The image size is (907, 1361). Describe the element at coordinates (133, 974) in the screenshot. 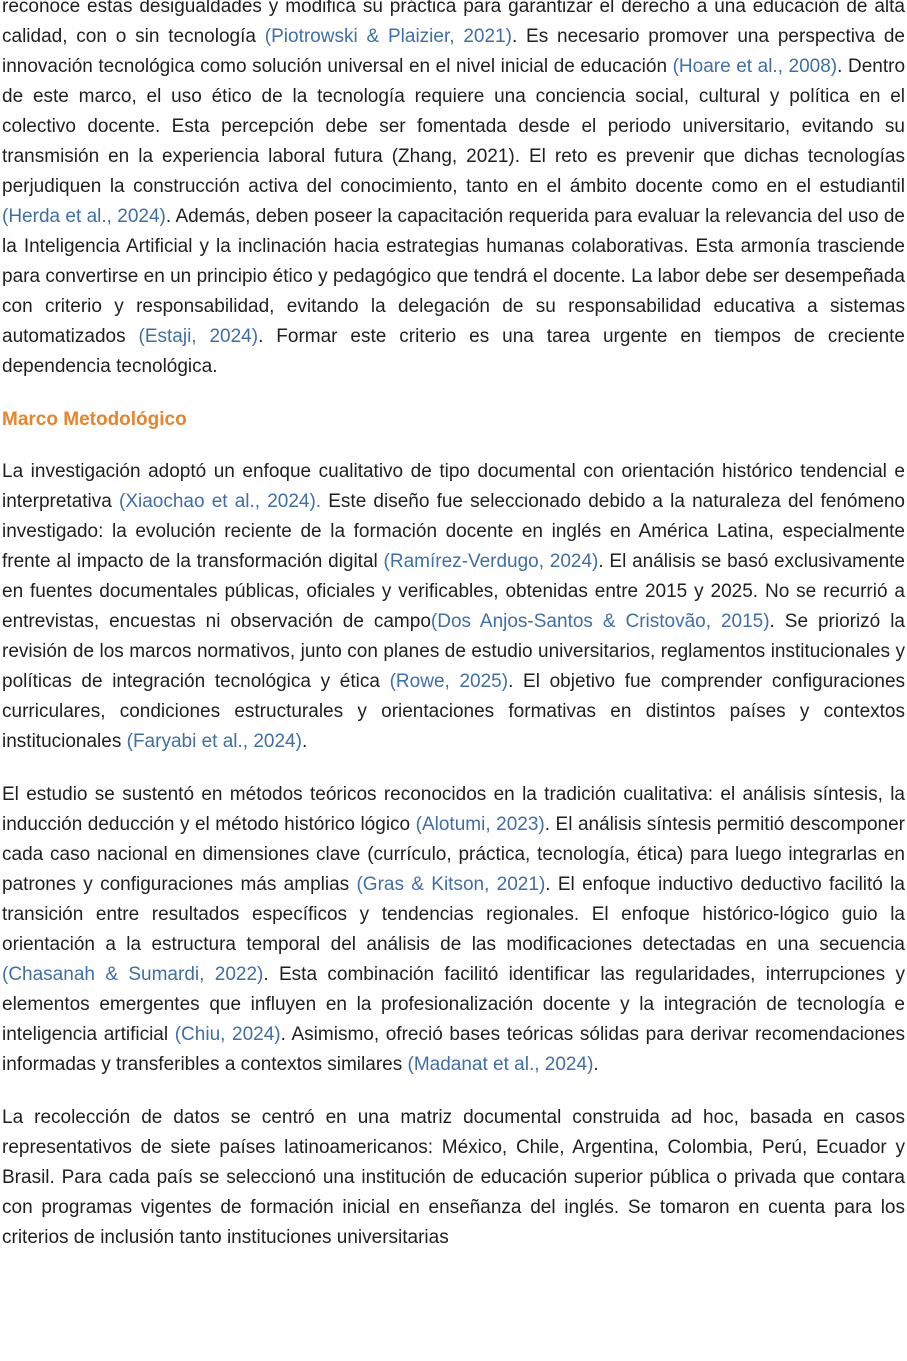

I see `citation: (Chasanah & Sumardi, 2022)` at that location.